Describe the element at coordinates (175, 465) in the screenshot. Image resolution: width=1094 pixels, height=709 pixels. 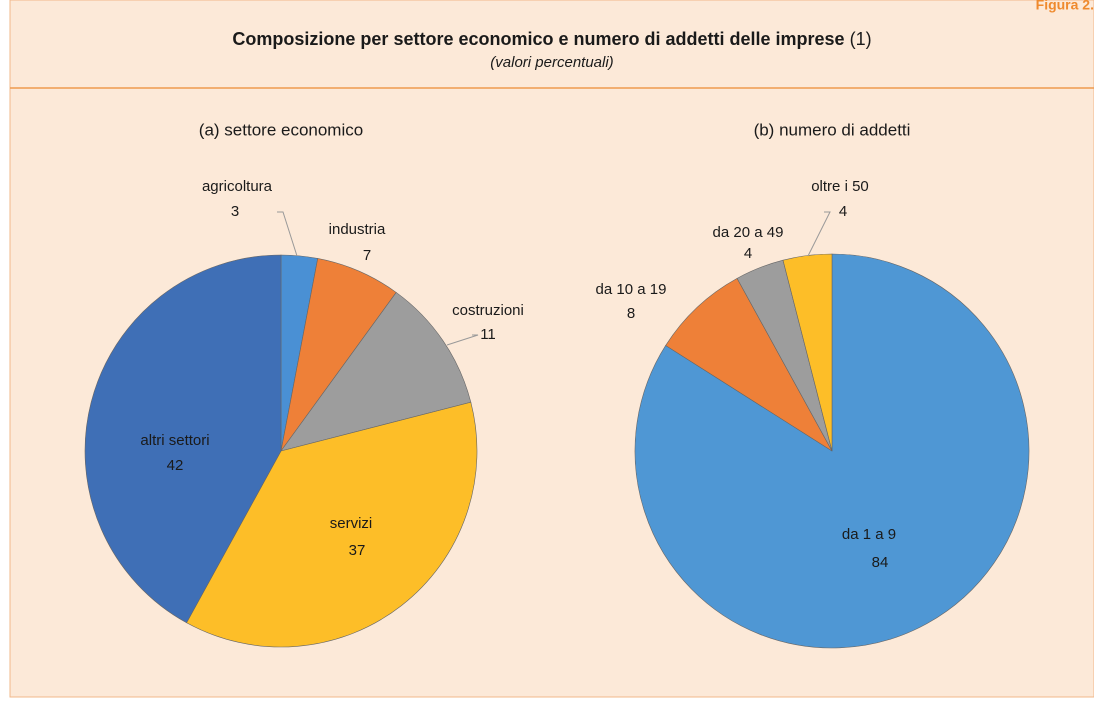
I see `slice-value: 42` at that location.